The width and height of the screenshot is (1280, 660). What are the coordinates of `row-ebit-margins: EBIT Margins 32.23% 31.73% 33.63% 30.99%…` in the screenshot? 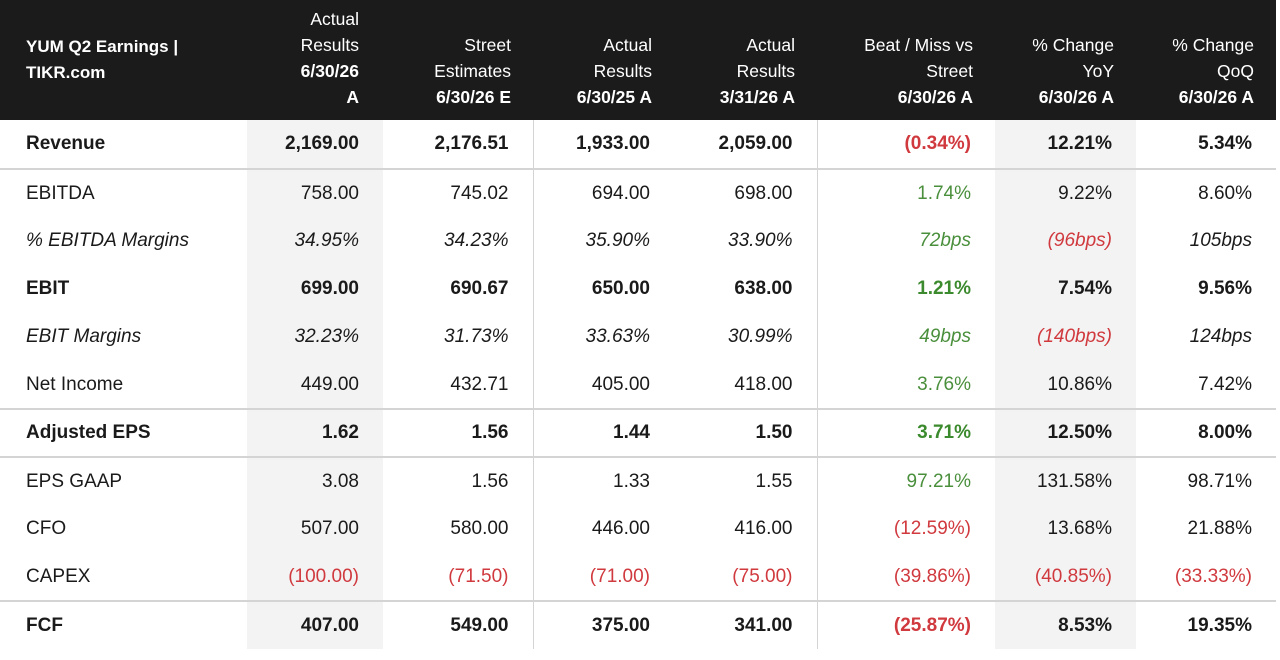 It's located at (638, 337).